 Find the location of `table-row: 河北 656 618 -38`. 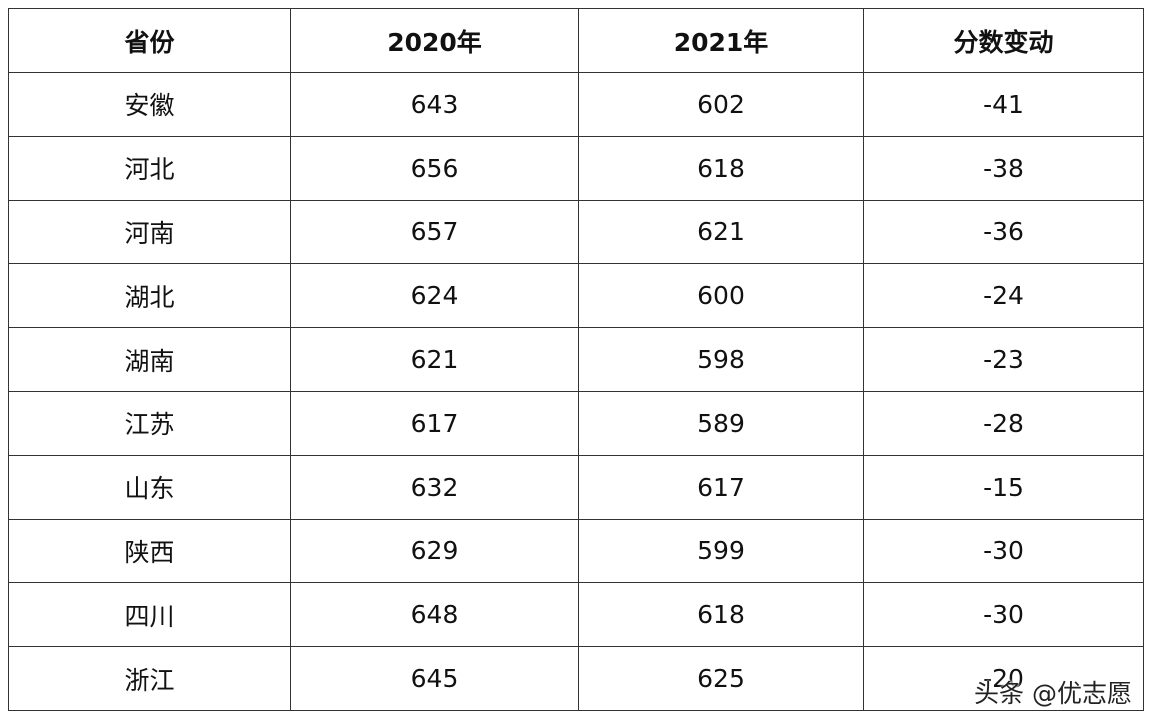

table-row: 河北 656 618 -38 is located at coordinates (576, 168).